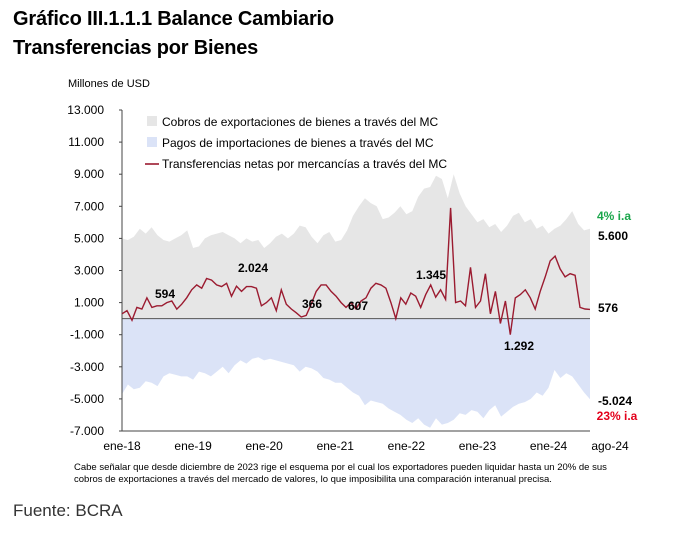  I want to click on x-tick-label: ago-24, so click(610, 446).